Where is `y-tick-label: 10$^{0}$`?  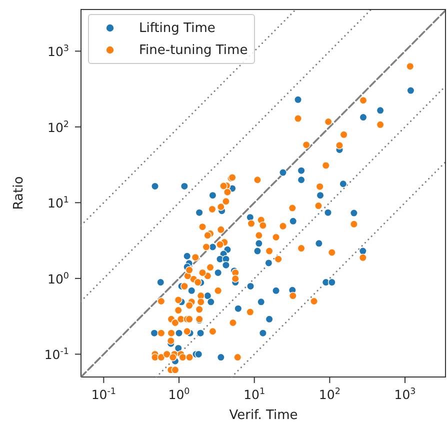 y-tick-label: 10$^{0}$ is located at coordinates (58, 278).